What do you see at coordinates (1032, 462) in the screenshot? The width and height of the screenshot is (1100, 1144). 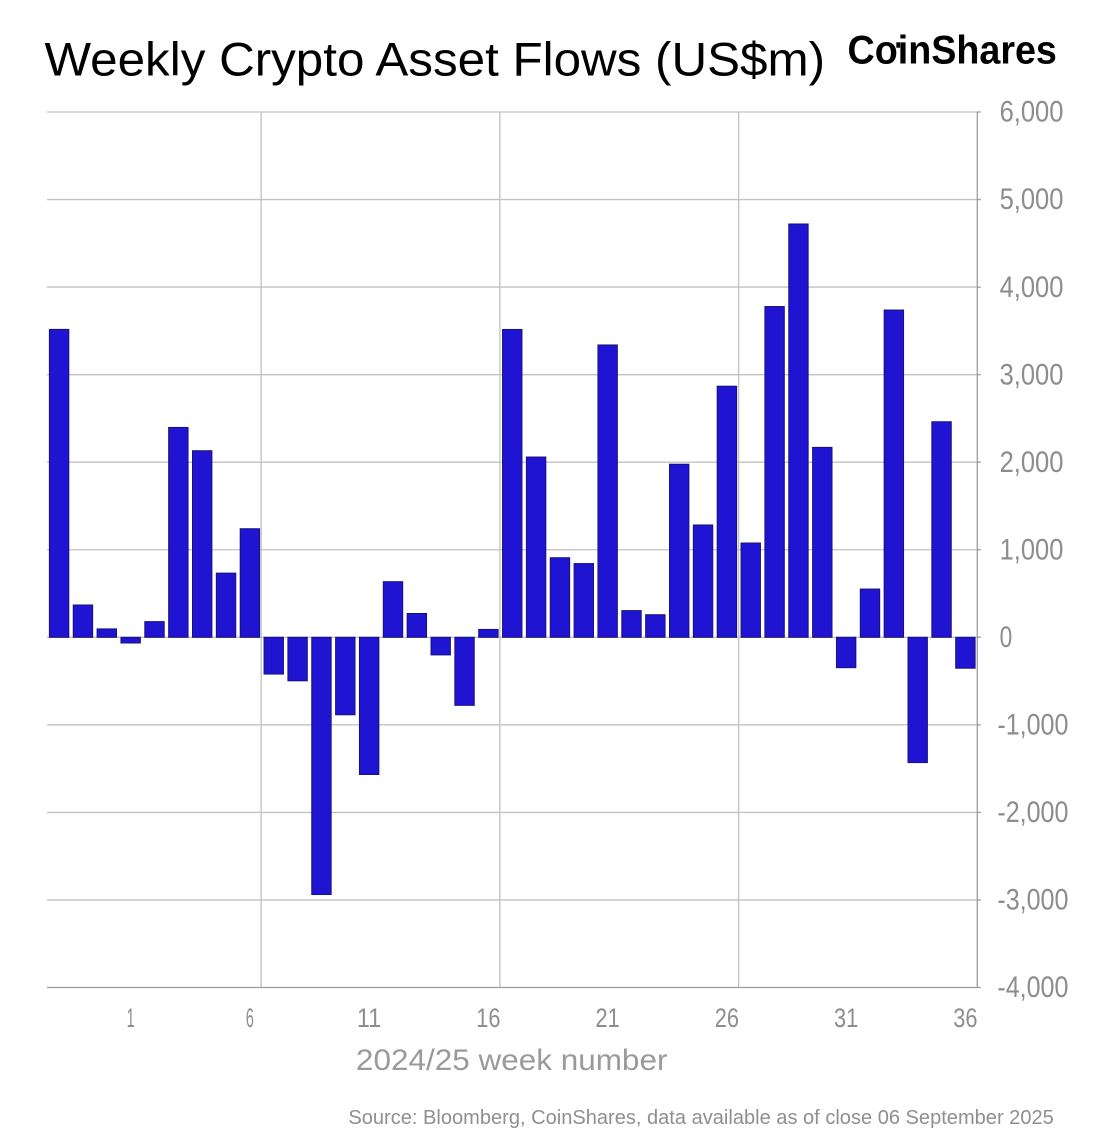 I see `svg-text: 2,000` at bounding box center [1032, 462].